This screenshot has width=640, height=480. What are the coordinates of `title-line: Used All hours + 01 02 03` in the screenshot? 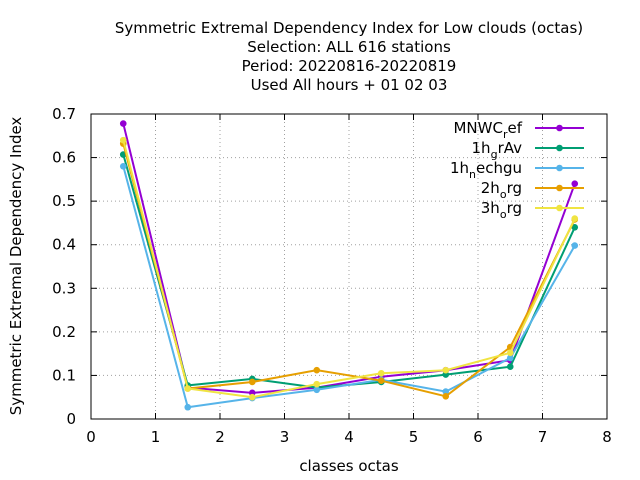 It's located at (349, 85).